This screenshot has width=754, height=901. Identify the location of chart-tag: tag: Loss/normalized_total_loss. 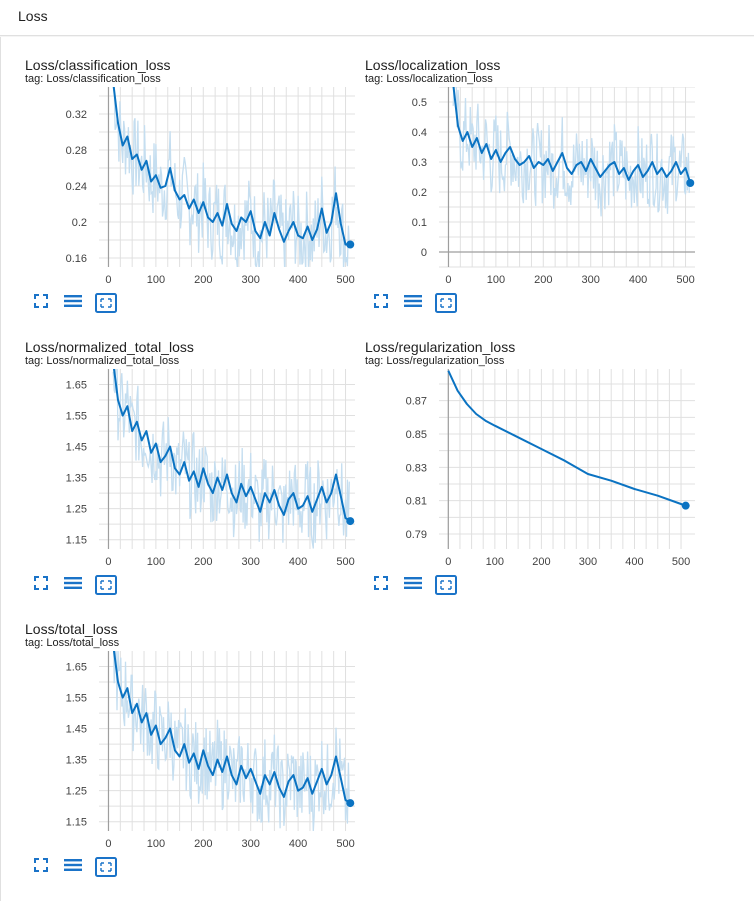
(102, 361).